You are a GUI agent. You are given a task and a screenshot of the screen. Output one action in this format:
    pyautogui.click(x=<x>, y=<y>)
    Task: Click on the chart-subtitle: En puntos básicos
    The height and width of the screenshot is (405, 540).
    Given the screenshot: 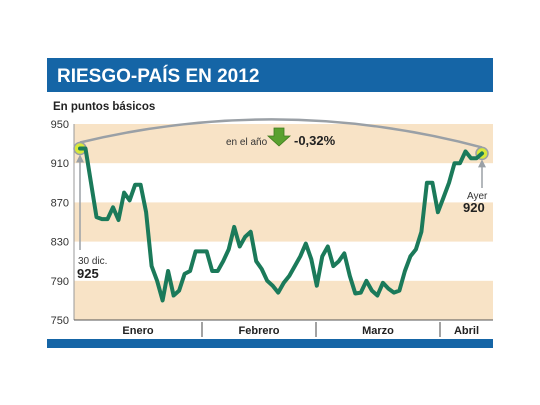 What is the action you would take?
    pyautogui.click(x=104, y=107)
    